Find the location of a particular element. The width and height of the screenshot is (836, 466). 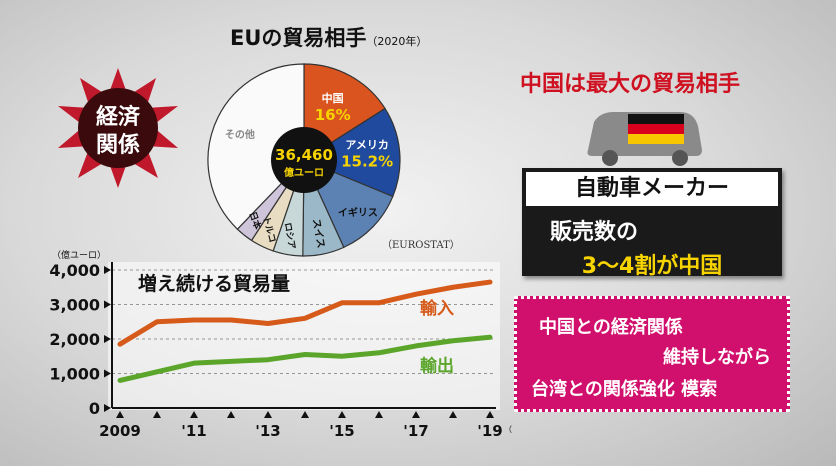

flag-stripe-gold is located at coordinates (656, 139).